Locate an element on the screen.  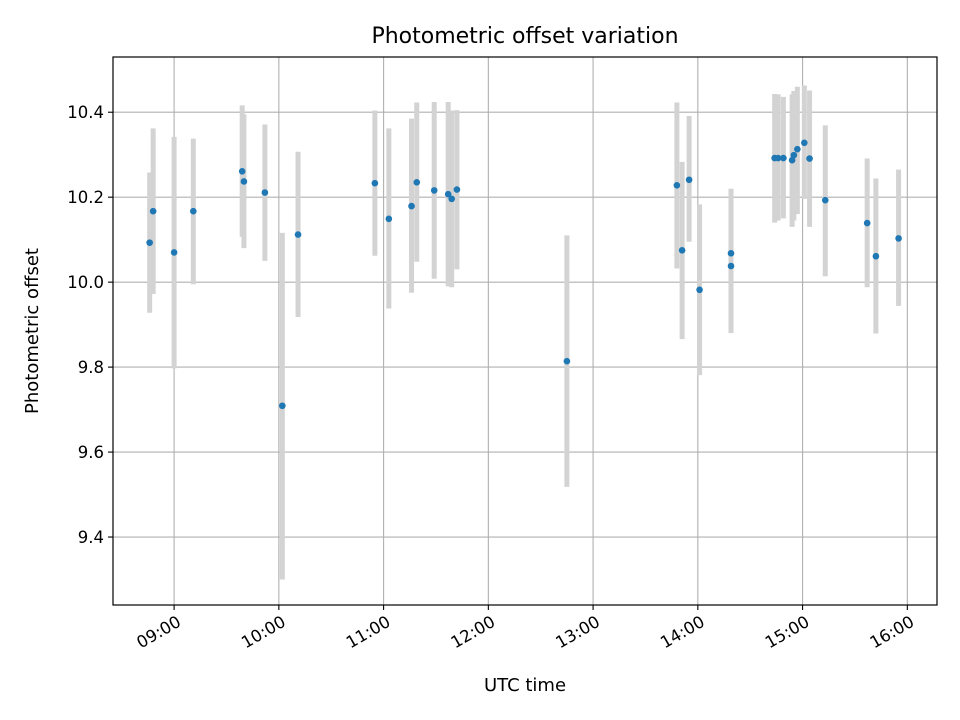
x-axis-label: UTC time is located at coordinates (525, 685).